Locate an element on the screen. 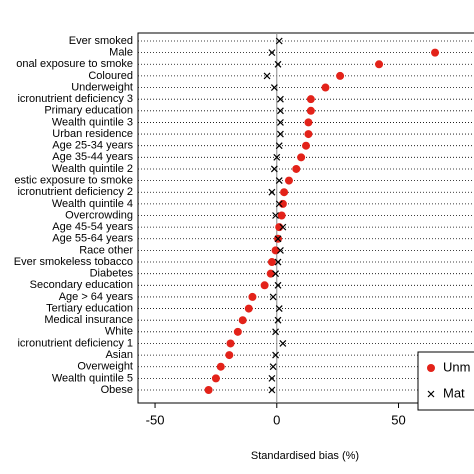 This screenshot has width=474, height=474. x-tick-label: 50 is located at coordinates (398, 419).